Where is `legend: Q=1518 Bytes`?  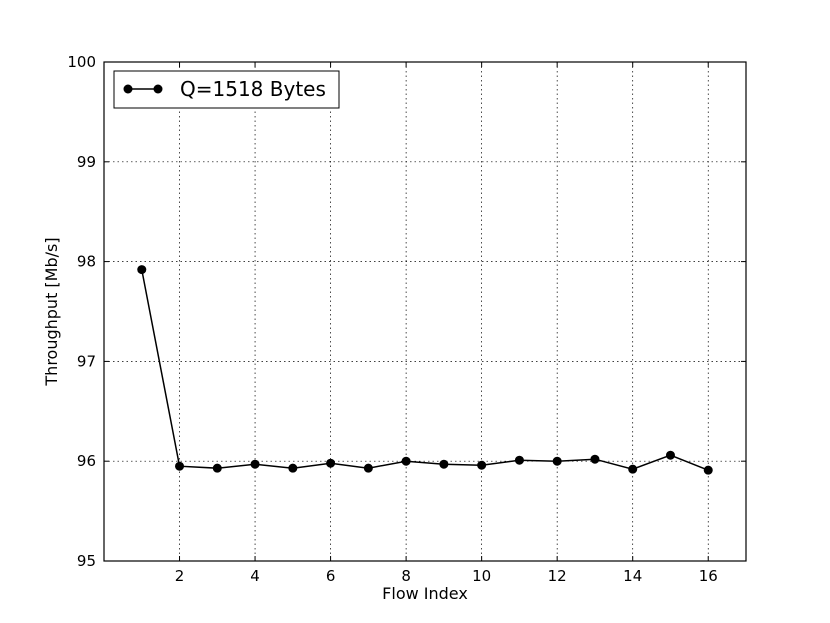 legend: Q=1518 Bytes is located at coordinates (226, 89).